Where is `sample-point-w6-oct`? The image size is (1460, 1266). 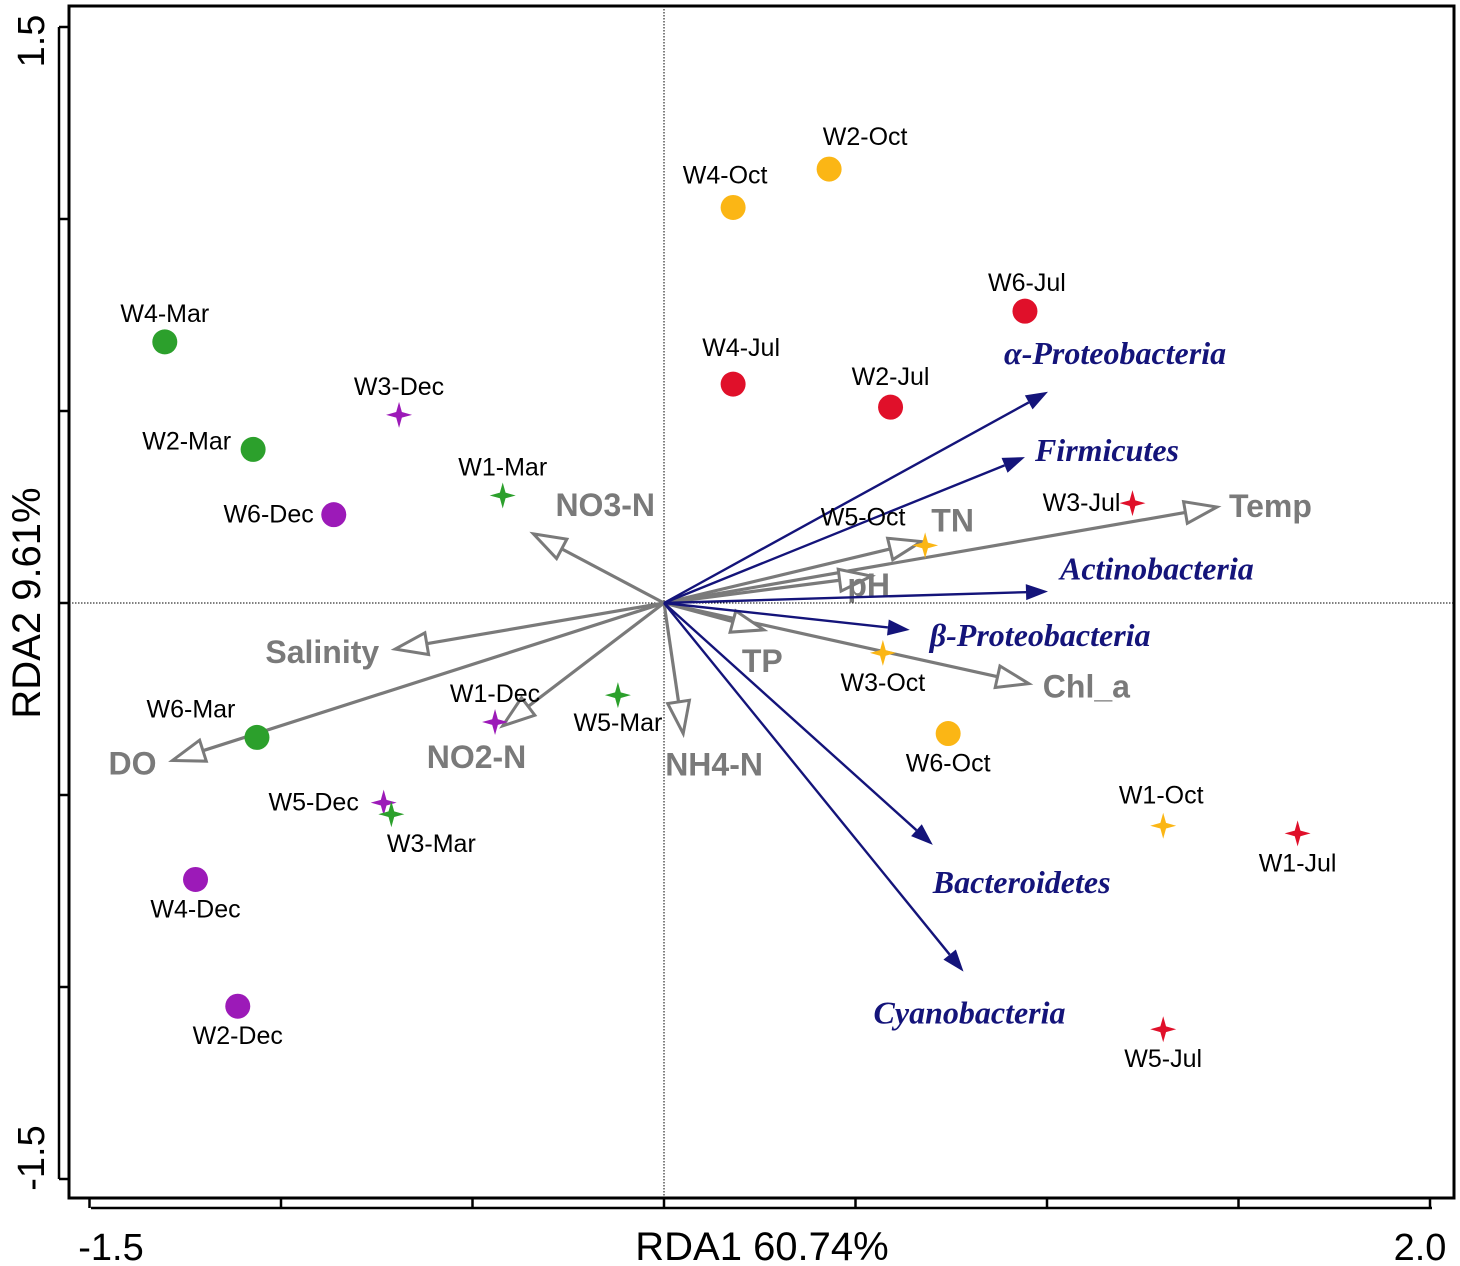
sample-point-w6-oct is located at coordinates (948, 734).